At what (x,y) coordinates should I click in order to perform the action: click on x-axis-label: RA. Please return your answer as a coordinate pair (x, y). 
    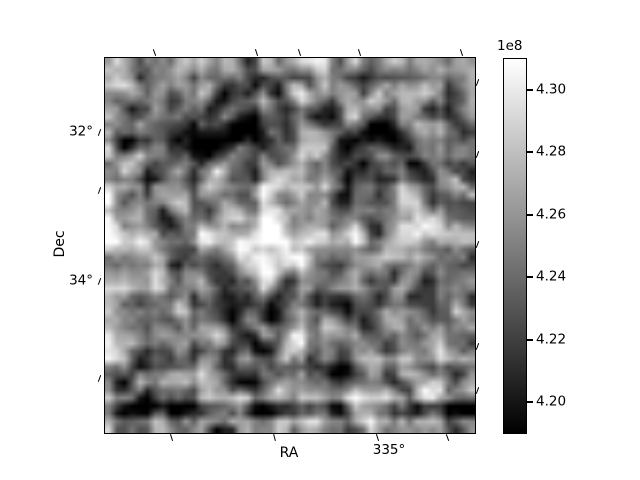
    Looking at the image, I should click on (289, 453).